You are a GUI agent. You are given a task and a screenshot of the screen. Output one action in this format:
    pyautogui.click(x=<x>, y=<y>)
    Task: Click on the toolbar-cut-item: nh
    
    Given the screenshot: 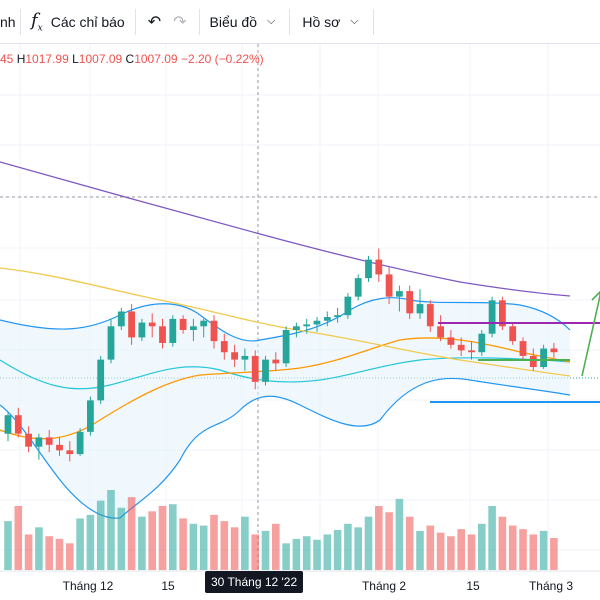 What is the action you would take?
    pyautogui.click(x=10, y=22)
    